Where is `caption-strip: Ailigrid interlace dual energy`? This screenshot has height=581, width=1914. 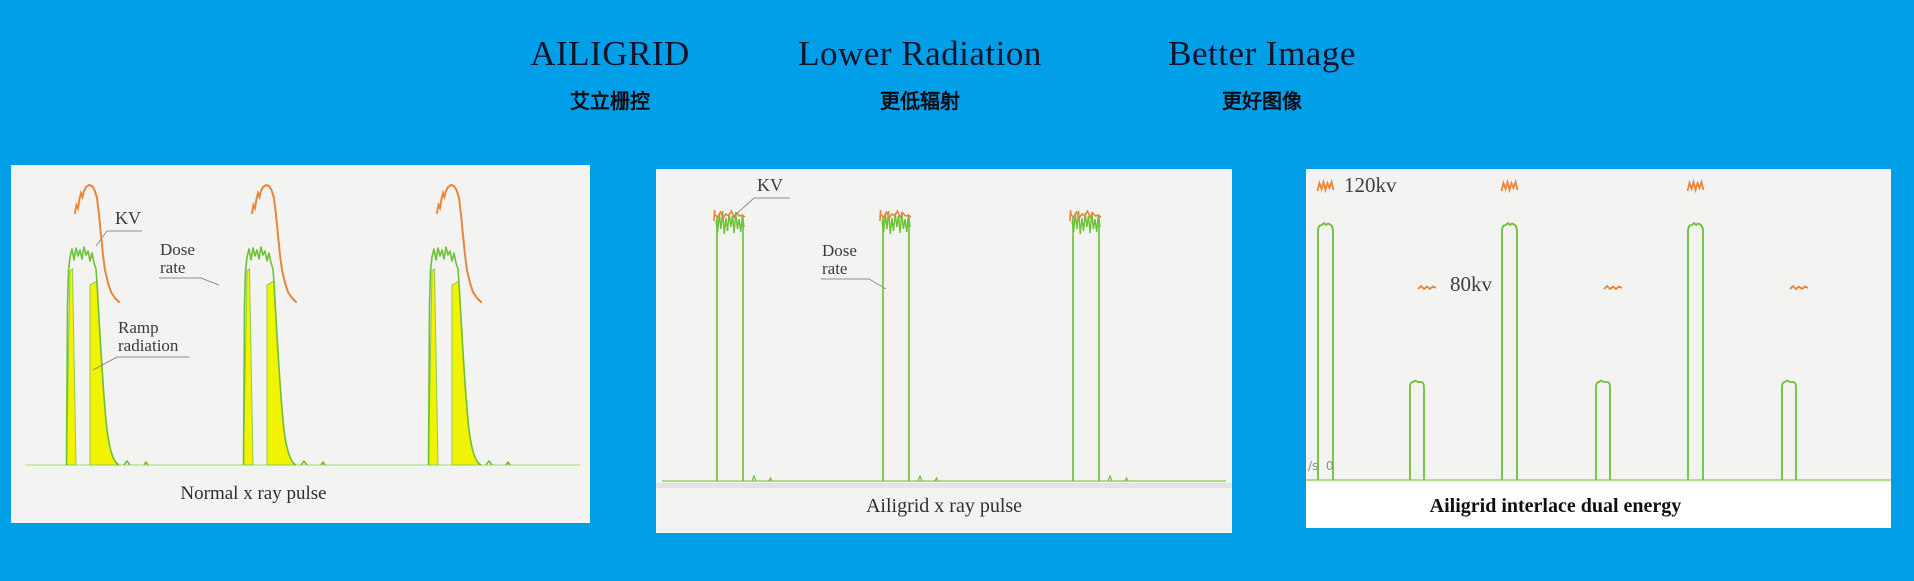 caption-strip: Ailigrid interlace dual energy is located at coordinates (1598, 505).